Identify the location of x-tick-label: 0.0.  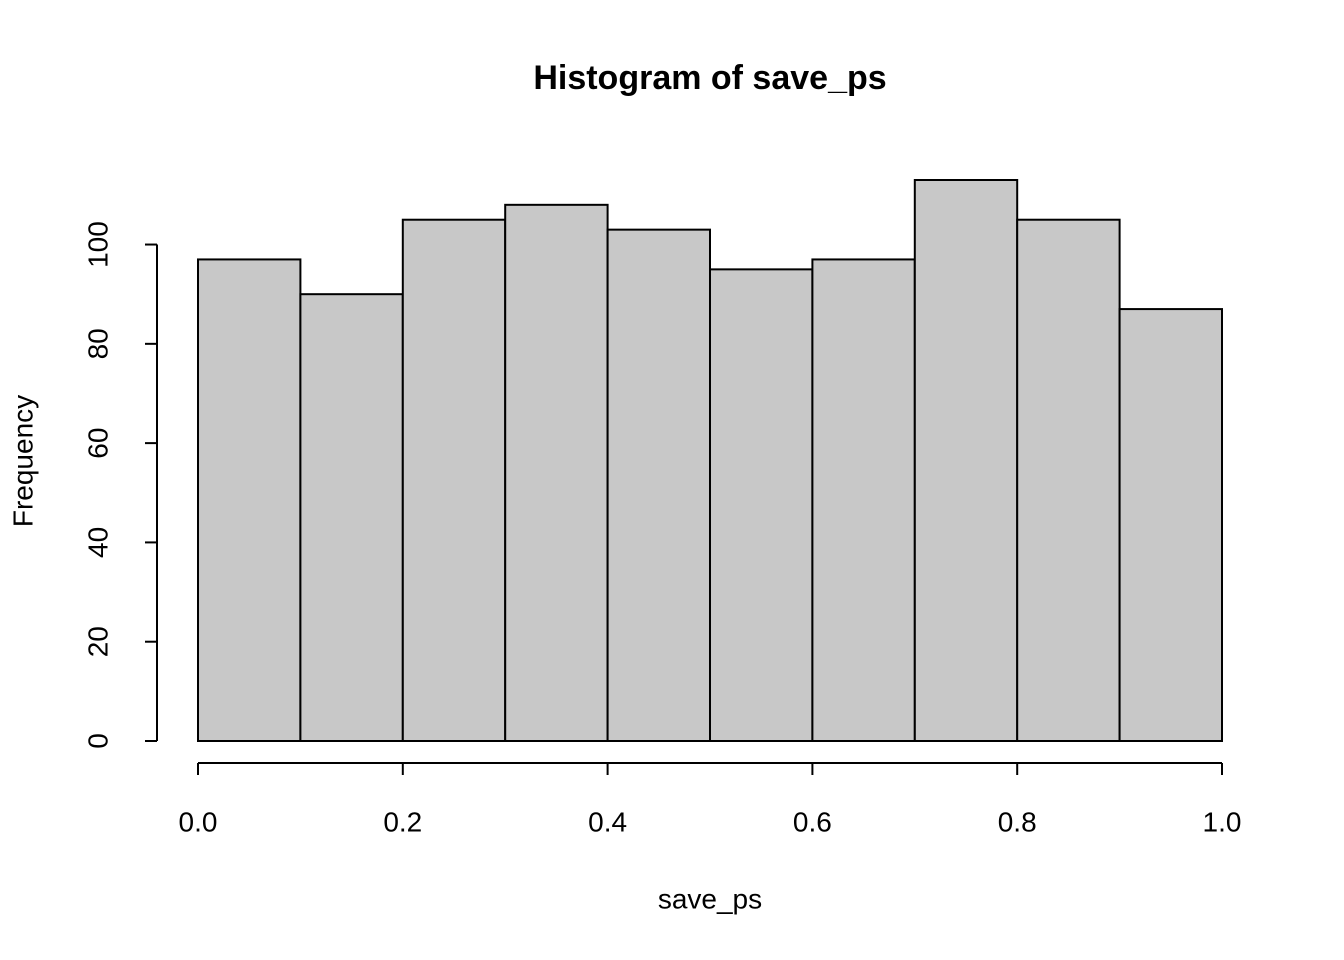
(198, 821).